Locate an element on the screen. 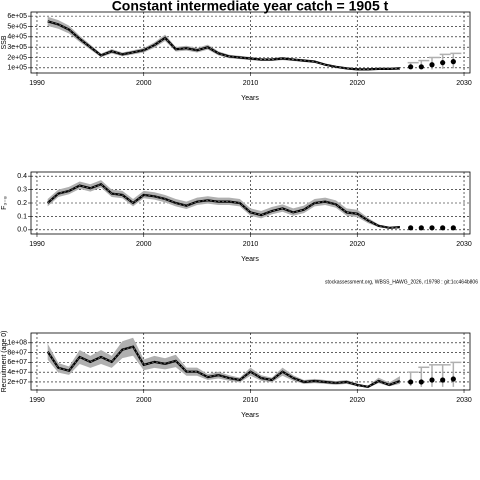 This screenshot has height=480, width=480. y-axis-label: Recruitment (age 0) is located at coordinates (4, 362).